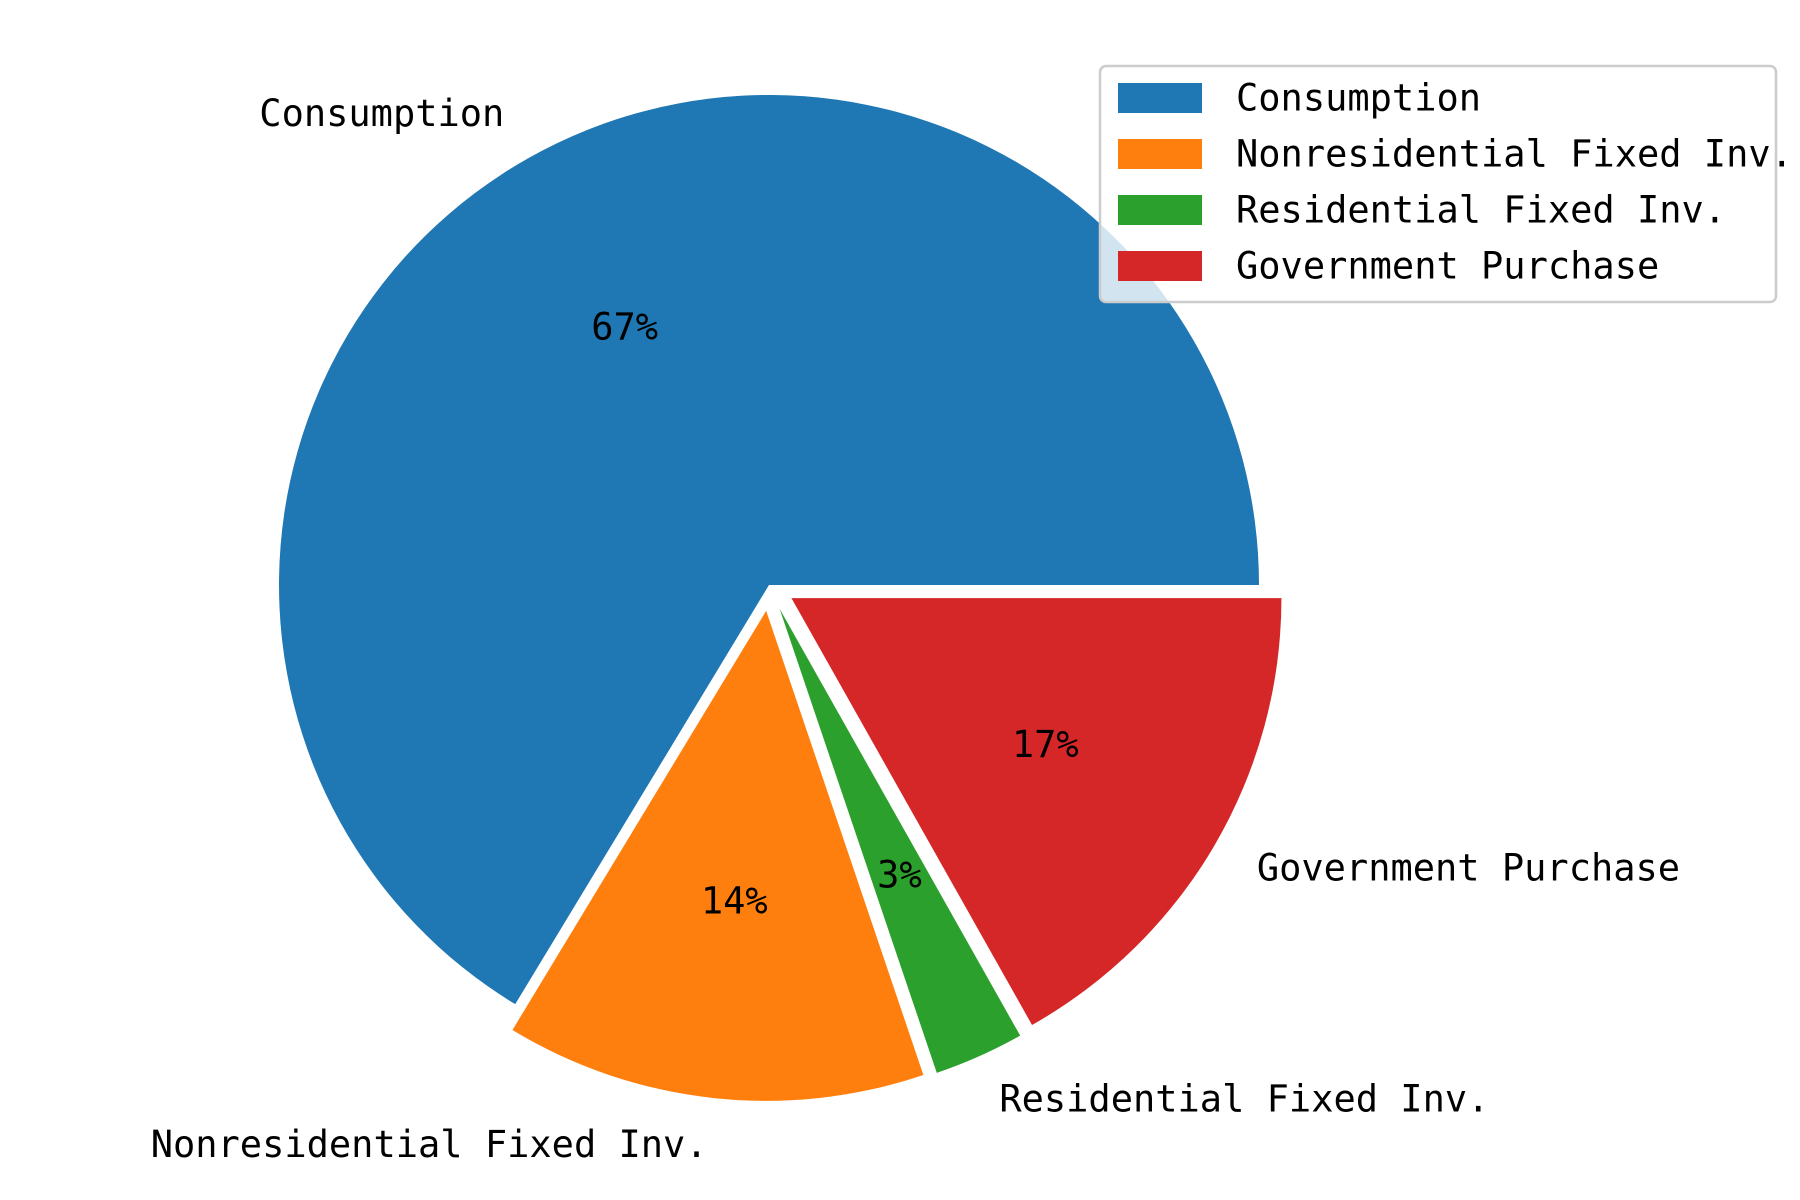  What do you see at coordinates (1036, 811) in the screenshot?
I see `pie-slice-government-purchase` at bounding box center [1036, 811].